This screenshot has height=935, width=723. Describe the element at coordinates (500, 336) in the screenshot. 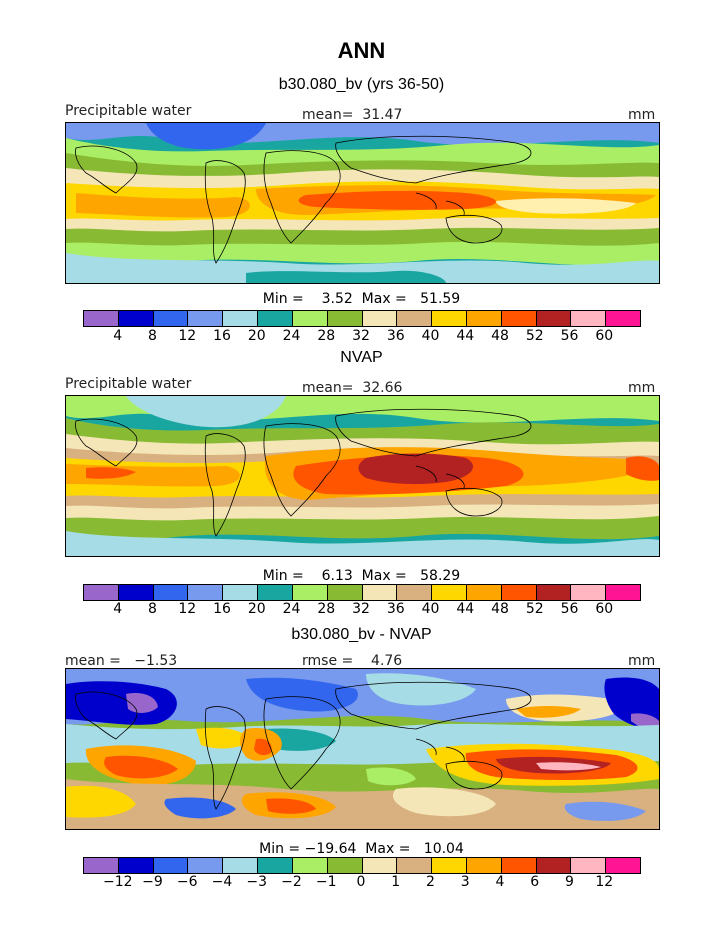

I see `colorbar-tick-label: 48` at that location.